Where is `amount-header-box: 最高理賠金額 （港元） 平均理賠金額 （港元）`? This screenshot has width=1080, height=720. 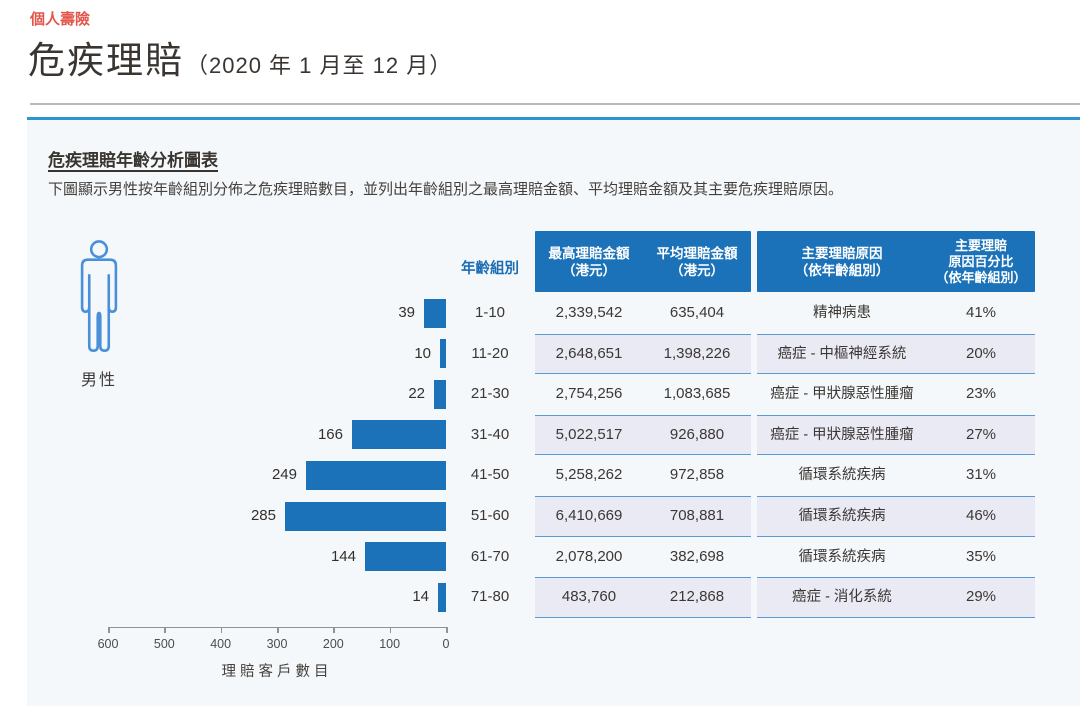 amount-header-box: 最高理賠金額 （港元） 平均理賠金額 （港元） is located at coordinates (643, 261).